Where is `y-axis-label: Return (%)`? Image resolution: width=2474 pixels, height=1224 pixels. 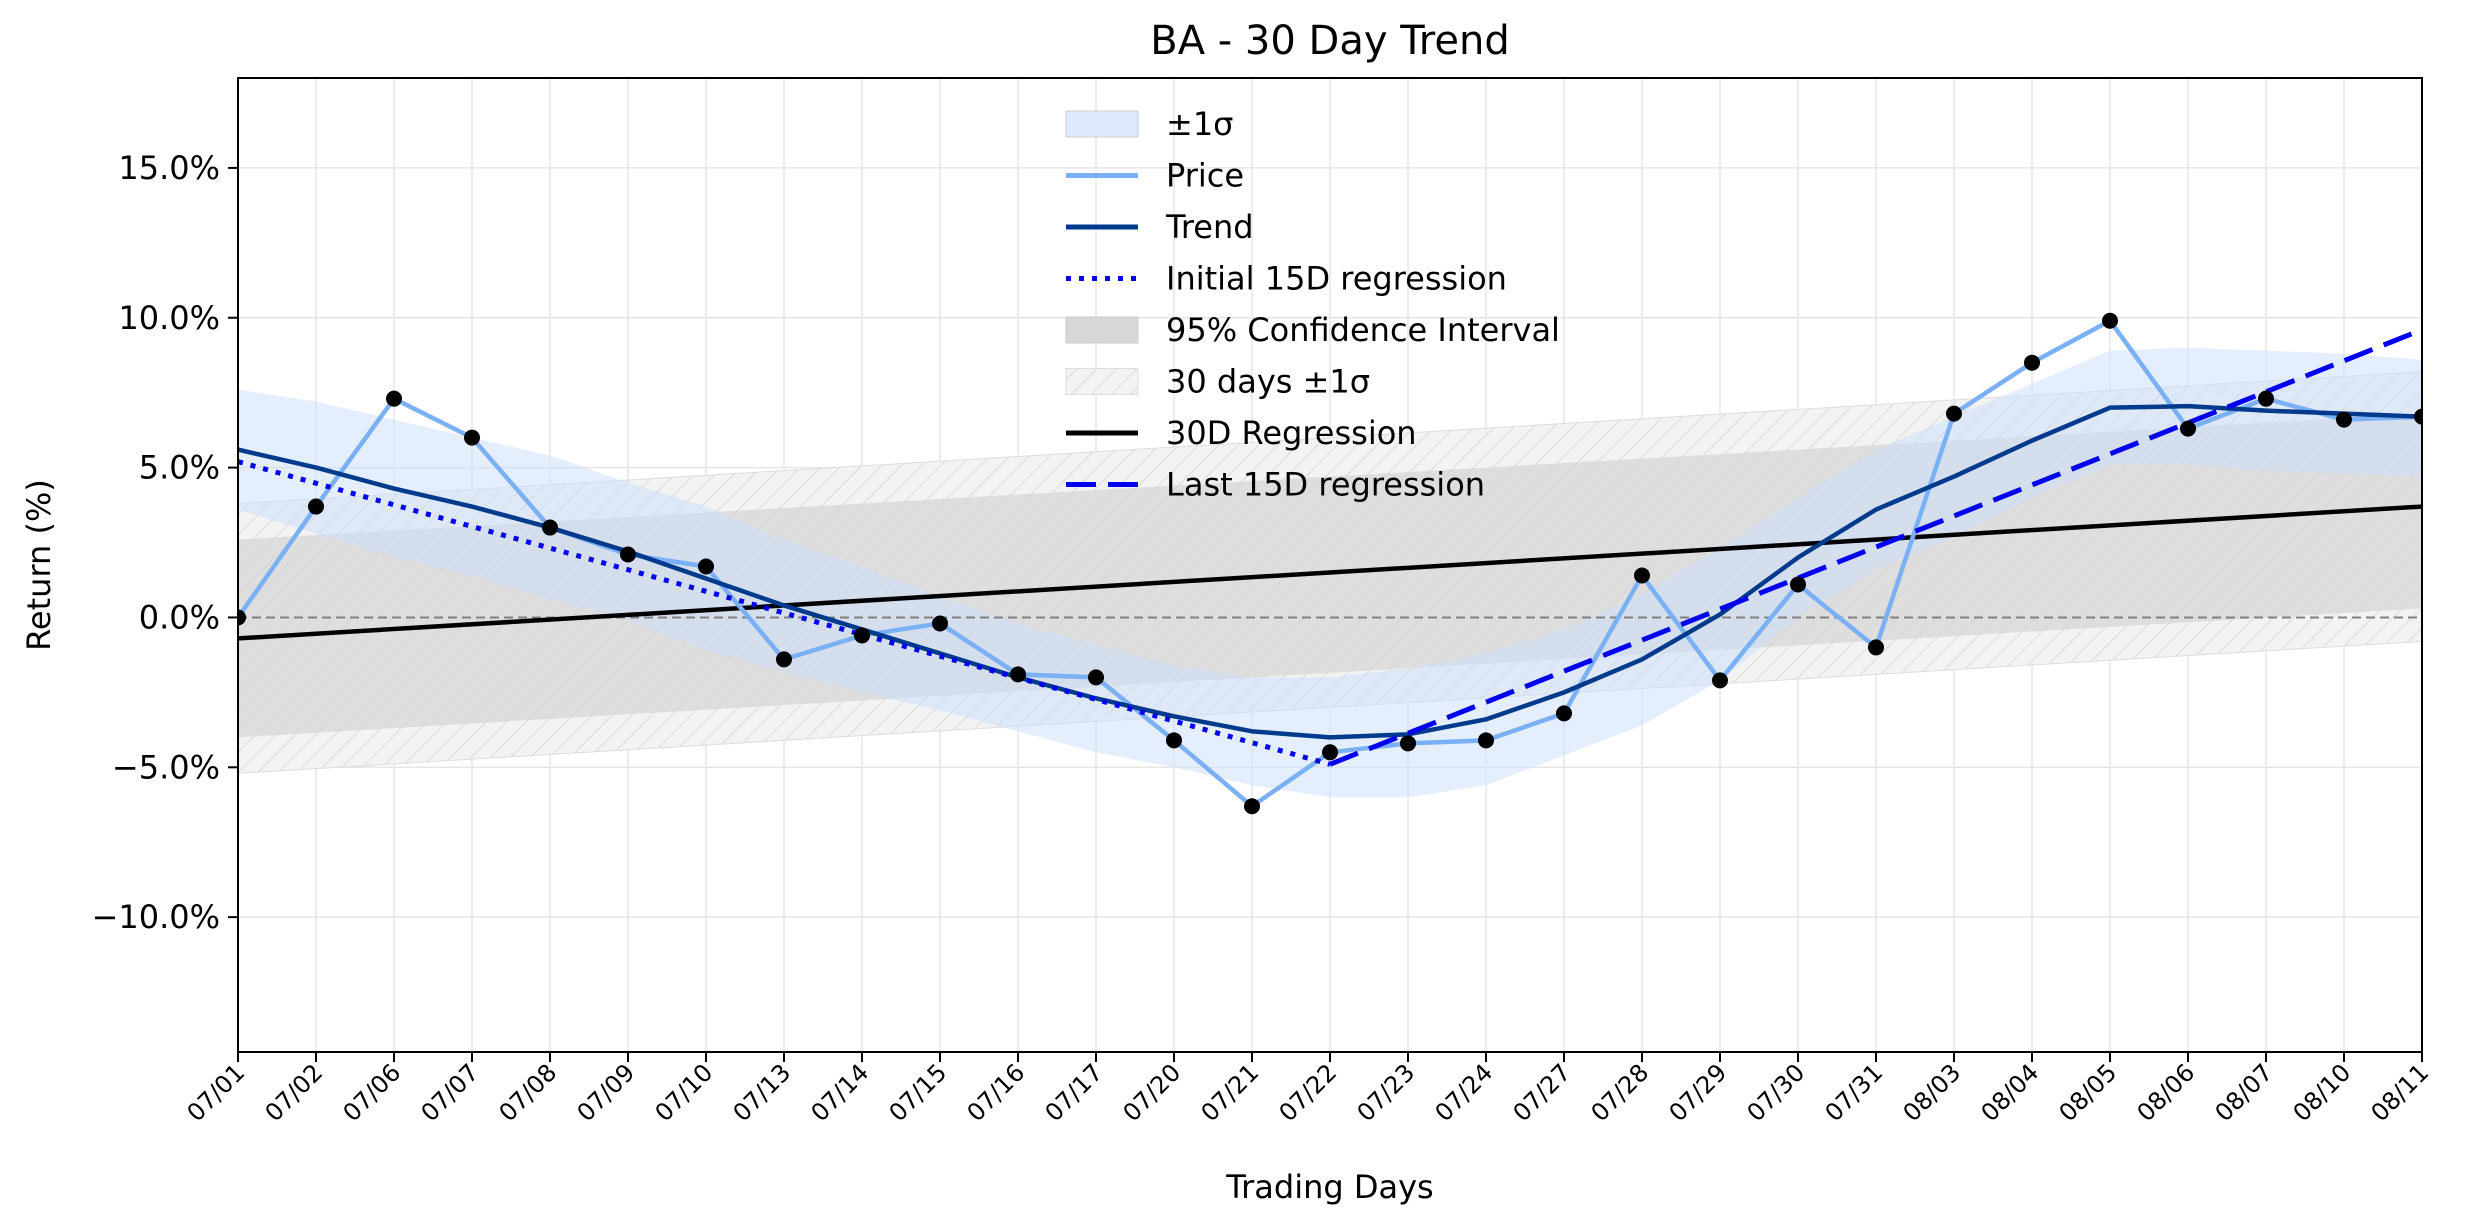 y-axis-label: Return (%) is located at coordinates (39, 565).